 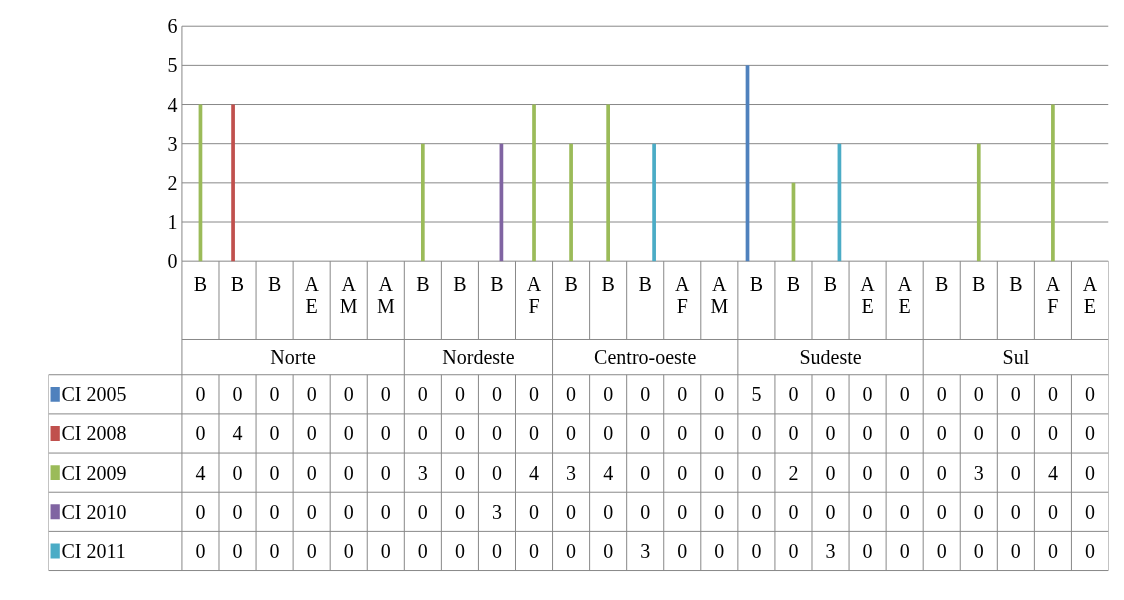 I want to click on y-tick-label: 2, so click(x=172, y=182).